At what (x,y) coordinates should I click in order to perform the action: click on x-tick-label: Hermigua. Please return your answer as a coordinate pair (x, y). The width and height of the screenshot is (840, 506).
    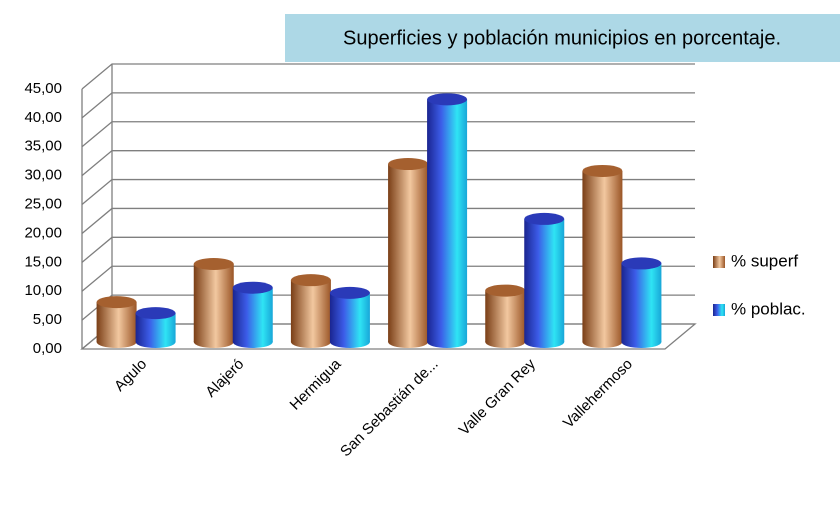
    Looking at the image, I should click on (316, 384).